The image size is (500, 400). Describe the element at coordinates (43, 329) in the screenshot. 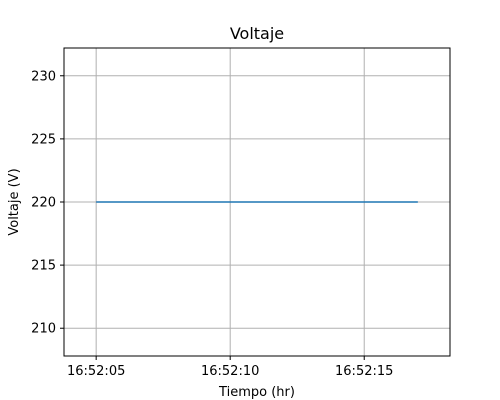

I see `y-tick-label: 210` at that location.